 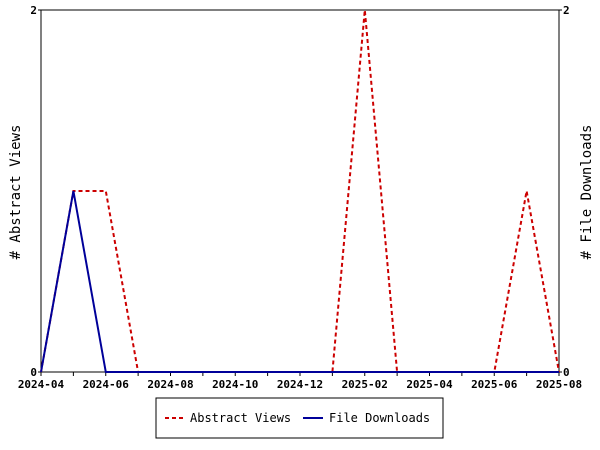 I want to click on x-tick-label-2024-08: 2024-08, so click(x=170, y=384).